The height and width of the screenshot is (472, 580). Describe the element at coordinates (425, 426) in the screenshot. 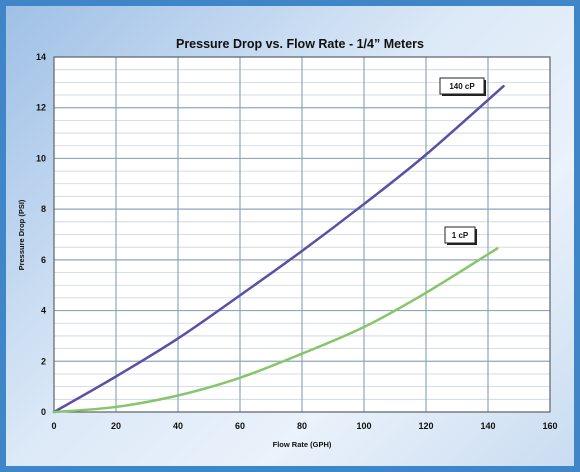

I see `x-tick-label: 120` at that location.